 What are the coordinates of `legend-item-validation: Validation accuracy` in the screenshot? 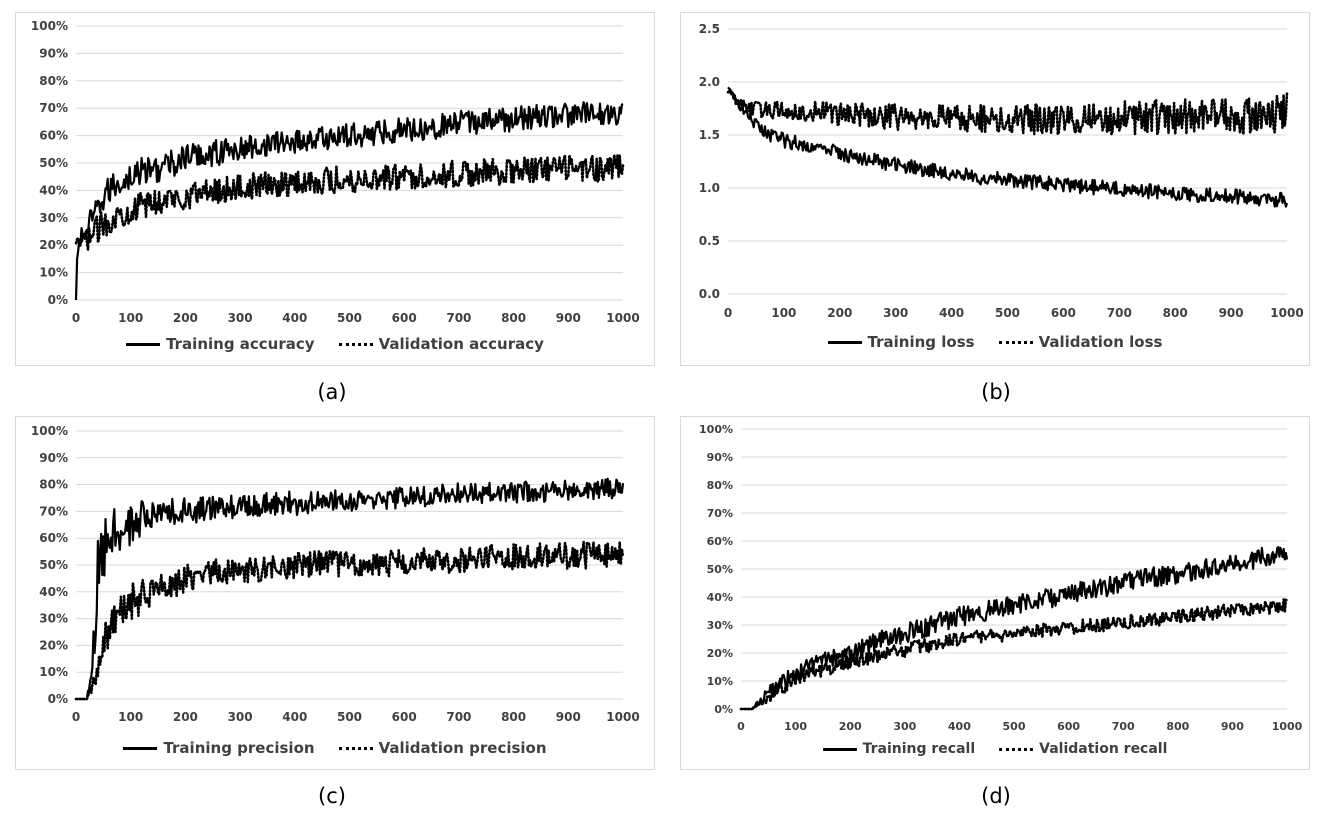 It's located at (441, 344).